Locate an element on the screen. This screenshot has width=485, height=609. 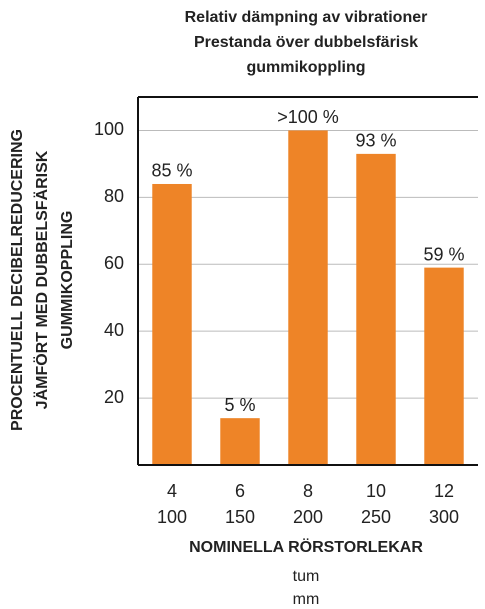
x-tick-label-mm: 300 is located at coordinates (444, 517).